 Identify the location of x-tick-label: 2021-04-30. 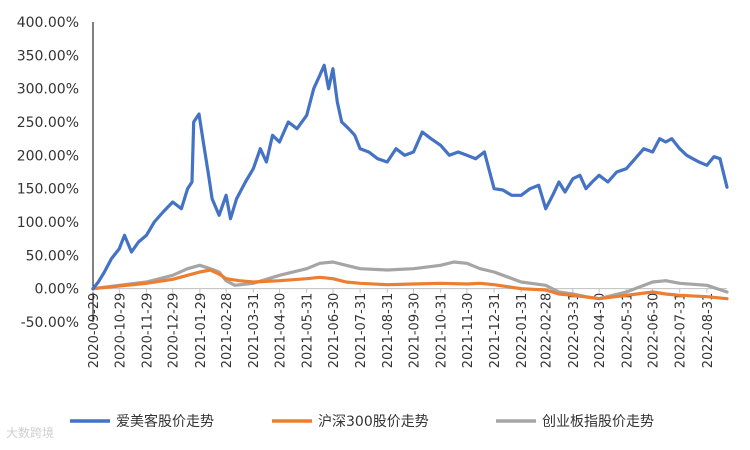
(281, 331).